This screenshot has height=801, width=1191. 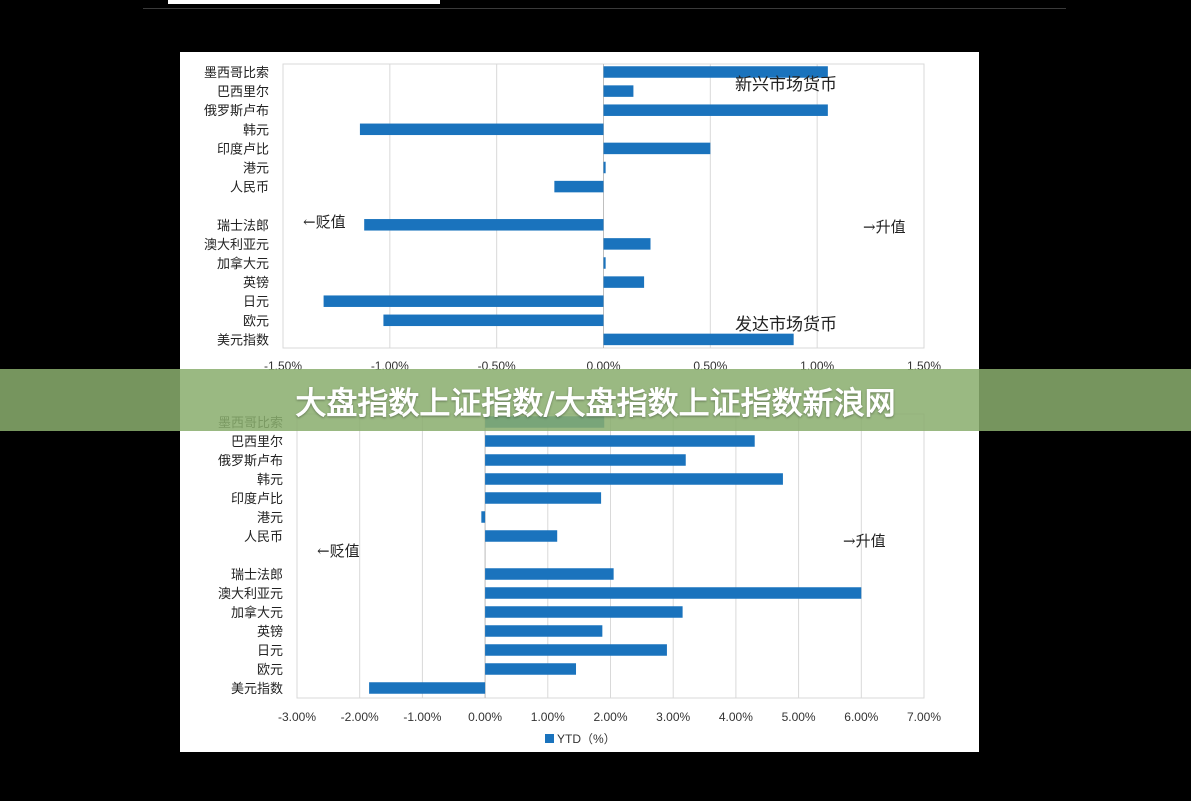 I want to click on category-label: 墨西哥比索, so click(x=236, y=73).